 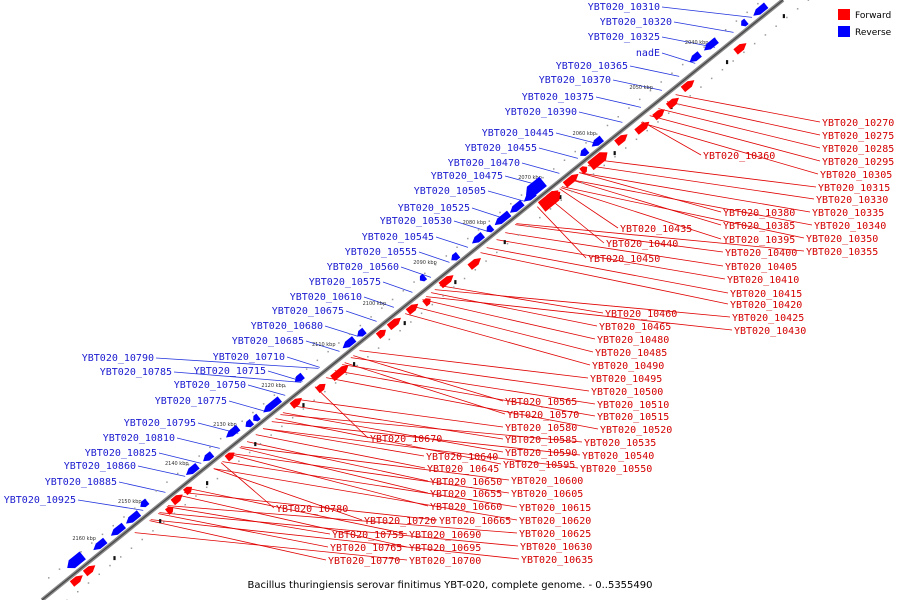 What do you see at coordinates (484, 163) in the screenshot?
I see `reverse-gene-label: YBT020_10470` at bounding box center [484, 163].